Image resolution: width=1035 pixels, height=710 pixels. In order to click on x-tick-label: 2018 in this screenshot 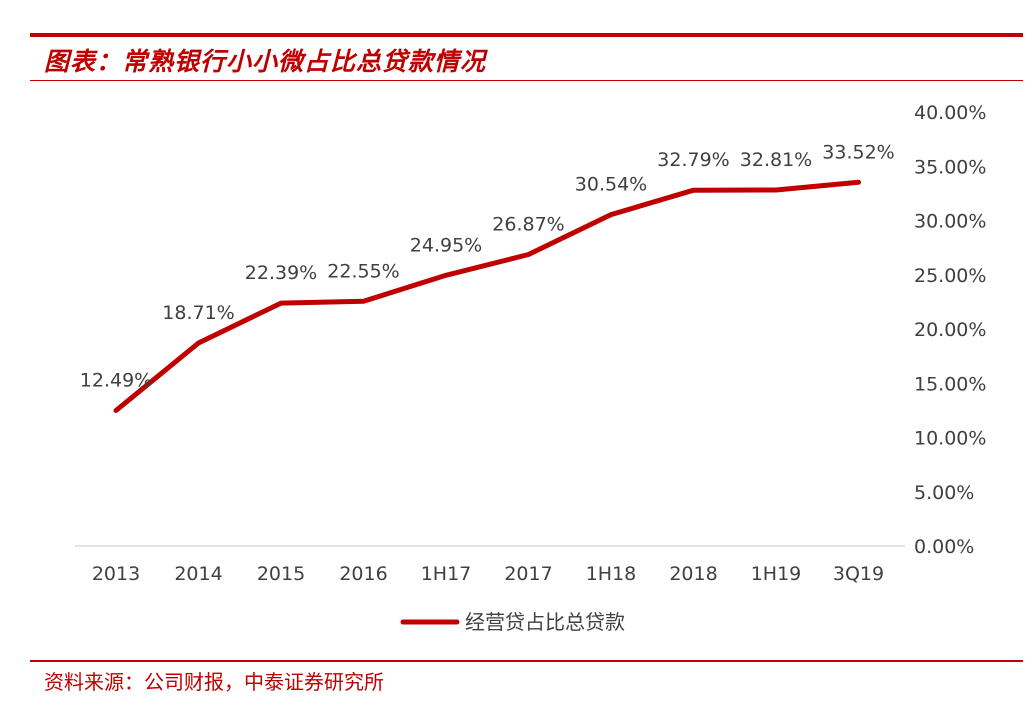, I will do `click(693, 574)`.